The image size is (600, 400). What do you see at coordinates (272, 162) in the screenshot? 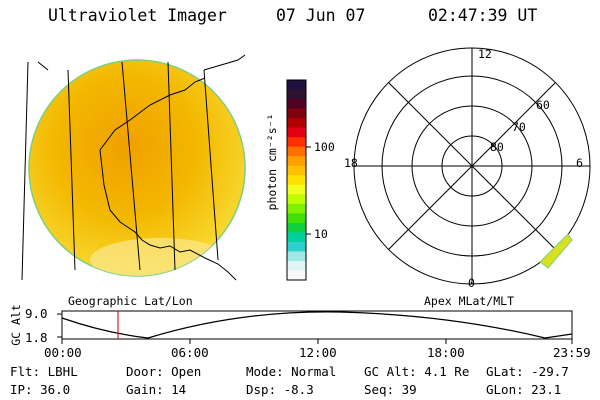
I see `colorbar-unit-label: photon cm⁻²s⁻¹` at bounding box center [272, 162].